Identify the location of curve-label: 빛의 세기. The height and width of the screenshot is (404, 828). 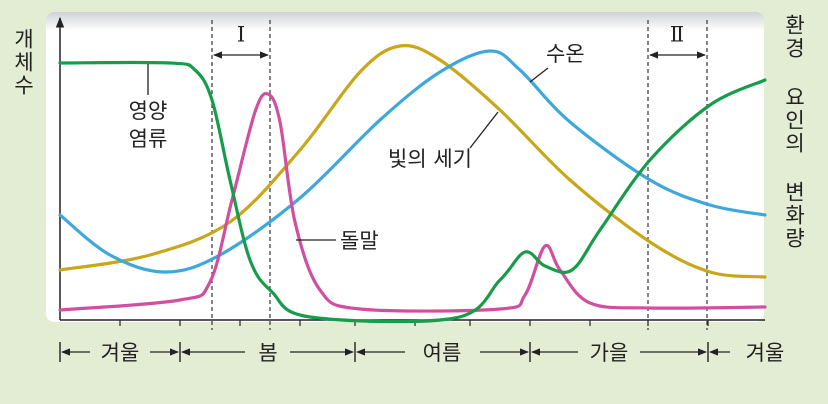
(430, 159).